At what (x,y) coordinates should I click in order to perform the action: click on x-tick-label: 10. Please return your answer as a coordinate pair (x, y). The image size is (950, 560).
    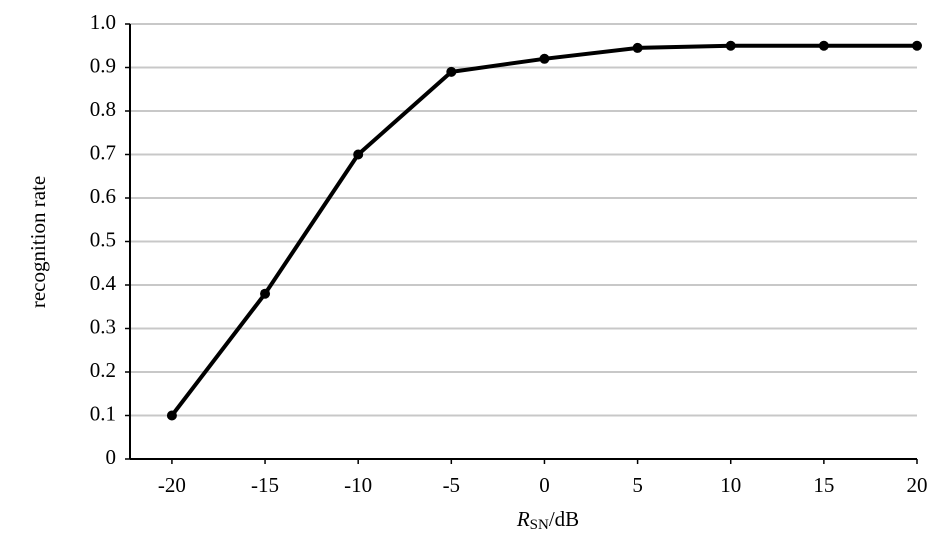
    Looking at the image, I should click on (730, 485).